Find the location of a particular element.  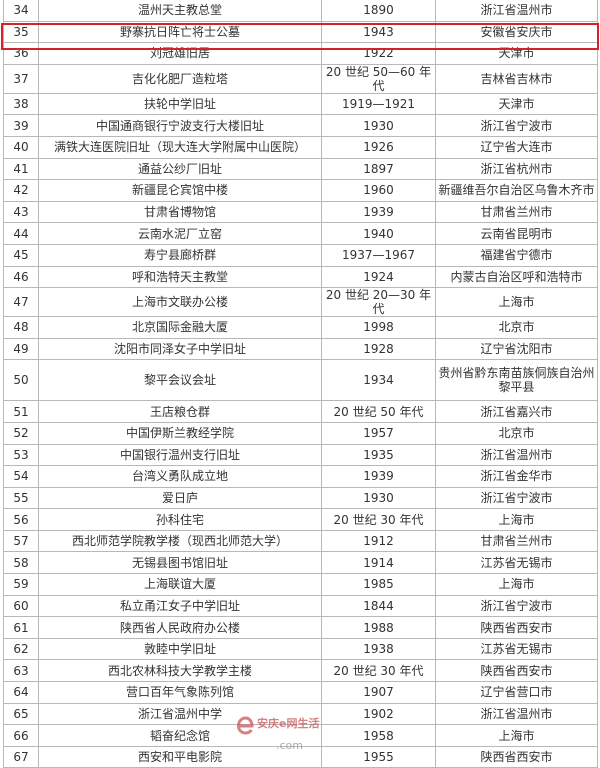

table-row: 53 中国银行温州支行旧址 1935 浙江省温州市 is located at coordinates (300, 455).